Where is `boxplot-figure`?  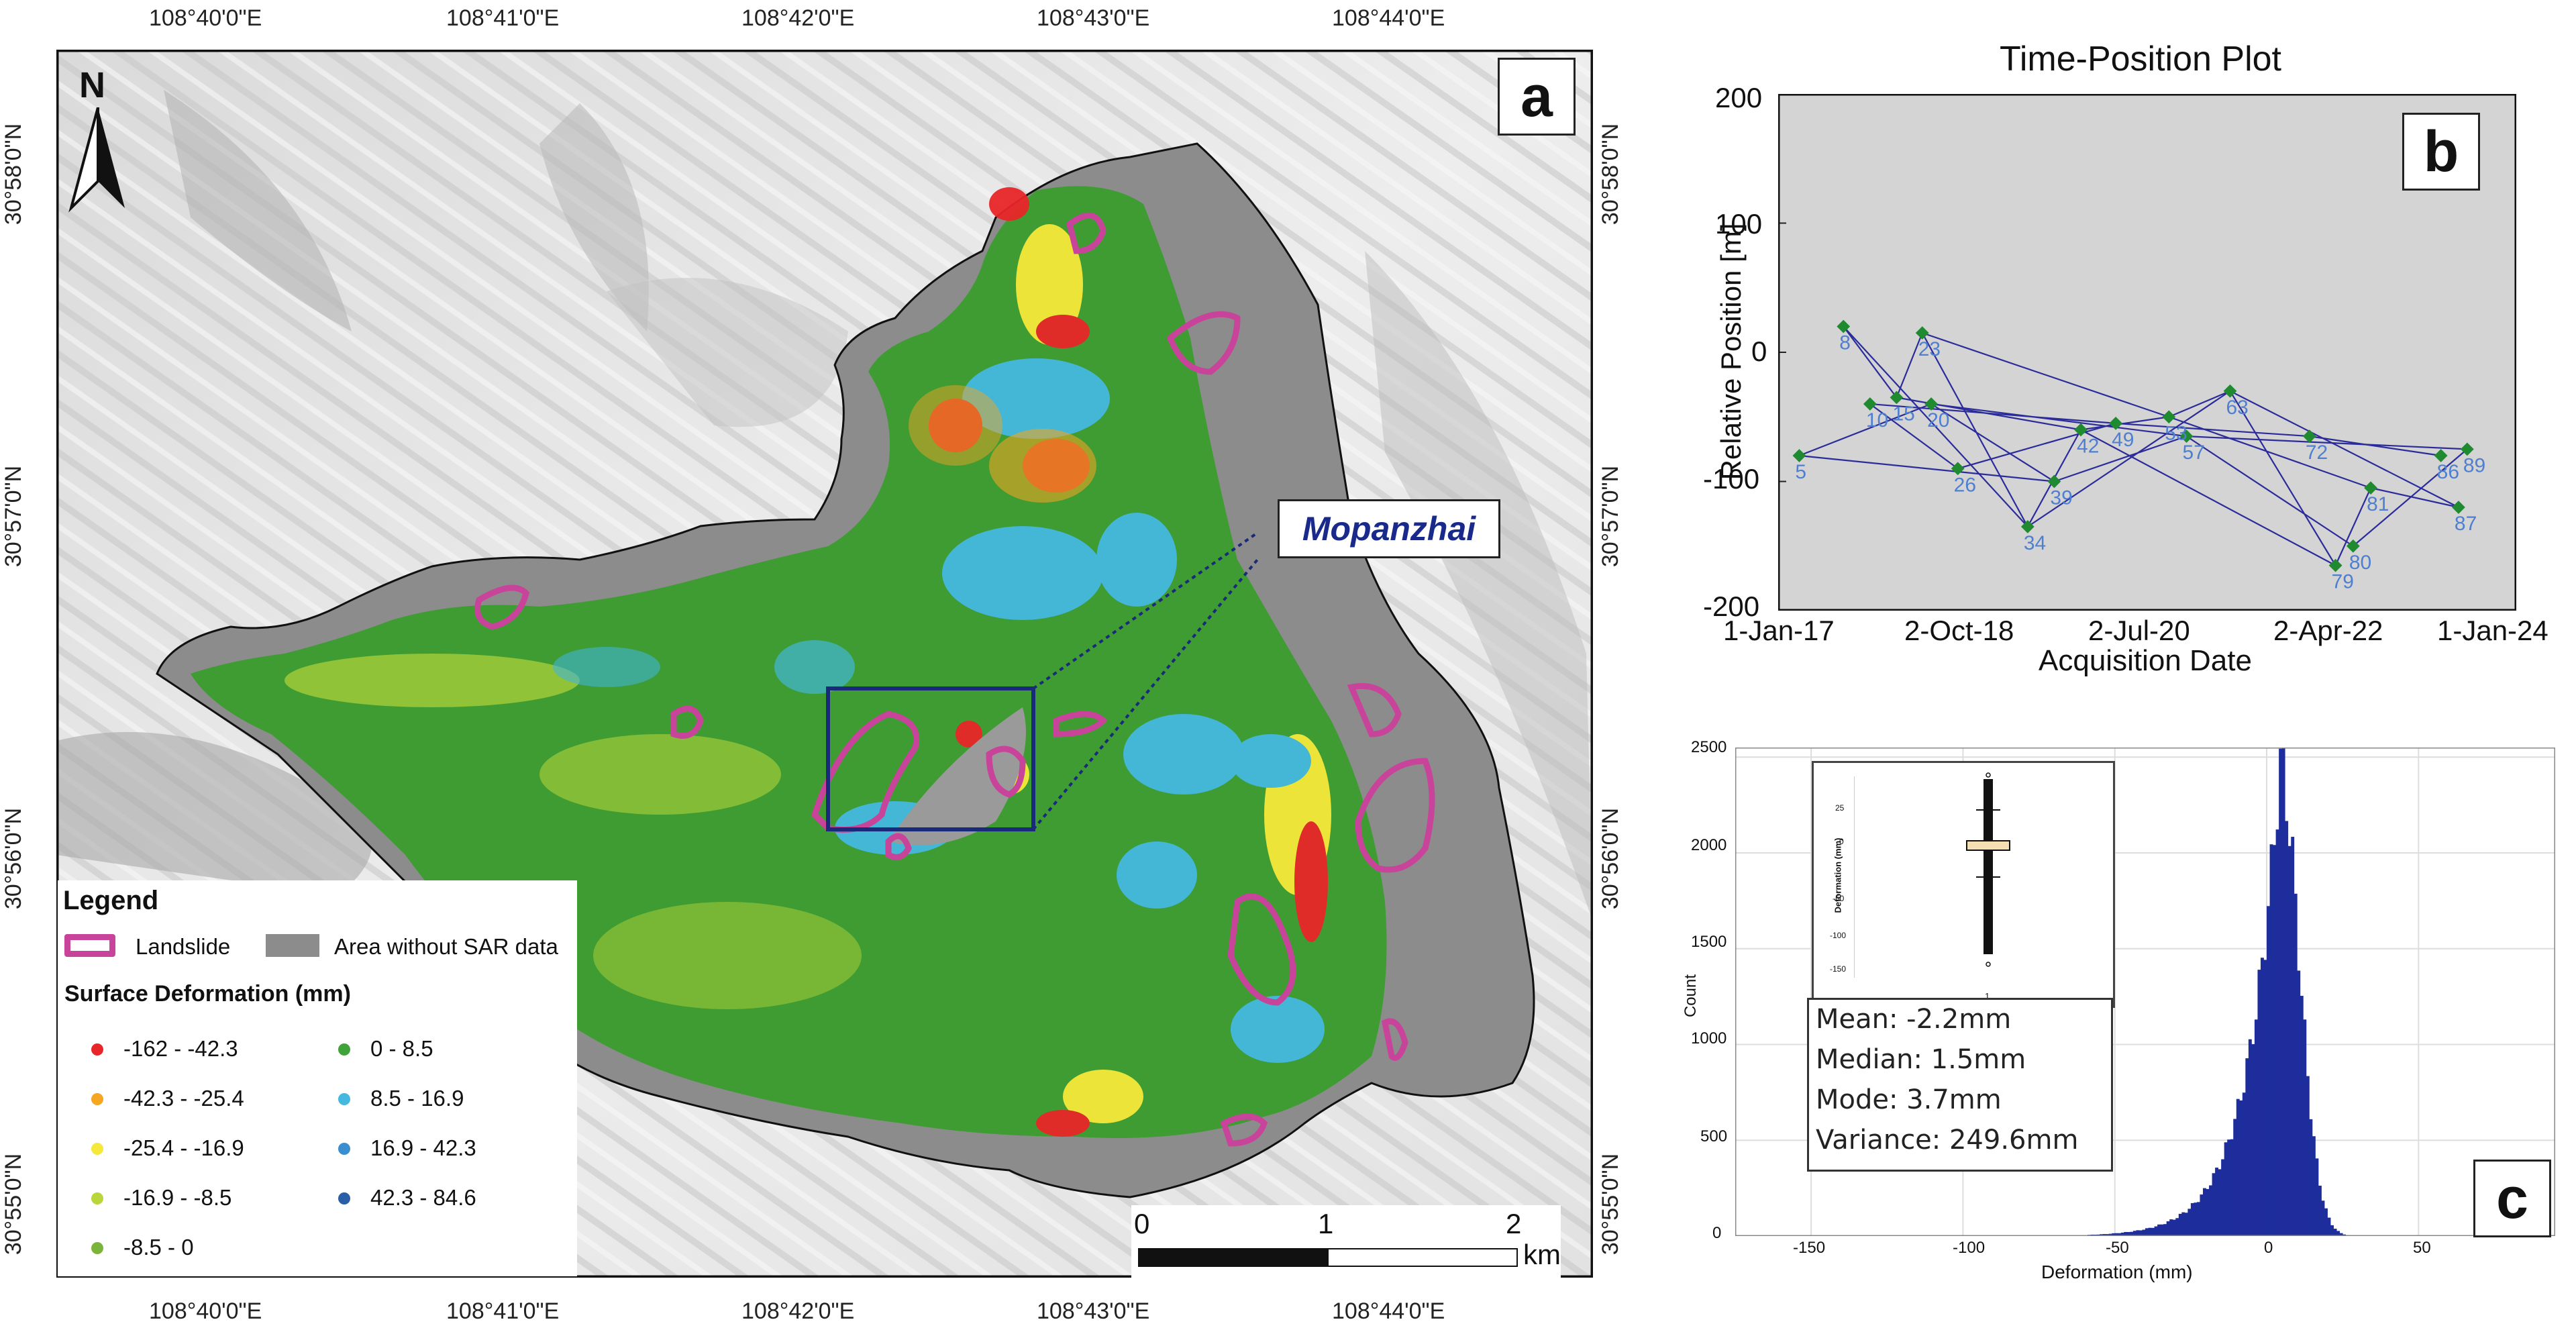
boxplot-figure is located at coordinates (1932, 875).